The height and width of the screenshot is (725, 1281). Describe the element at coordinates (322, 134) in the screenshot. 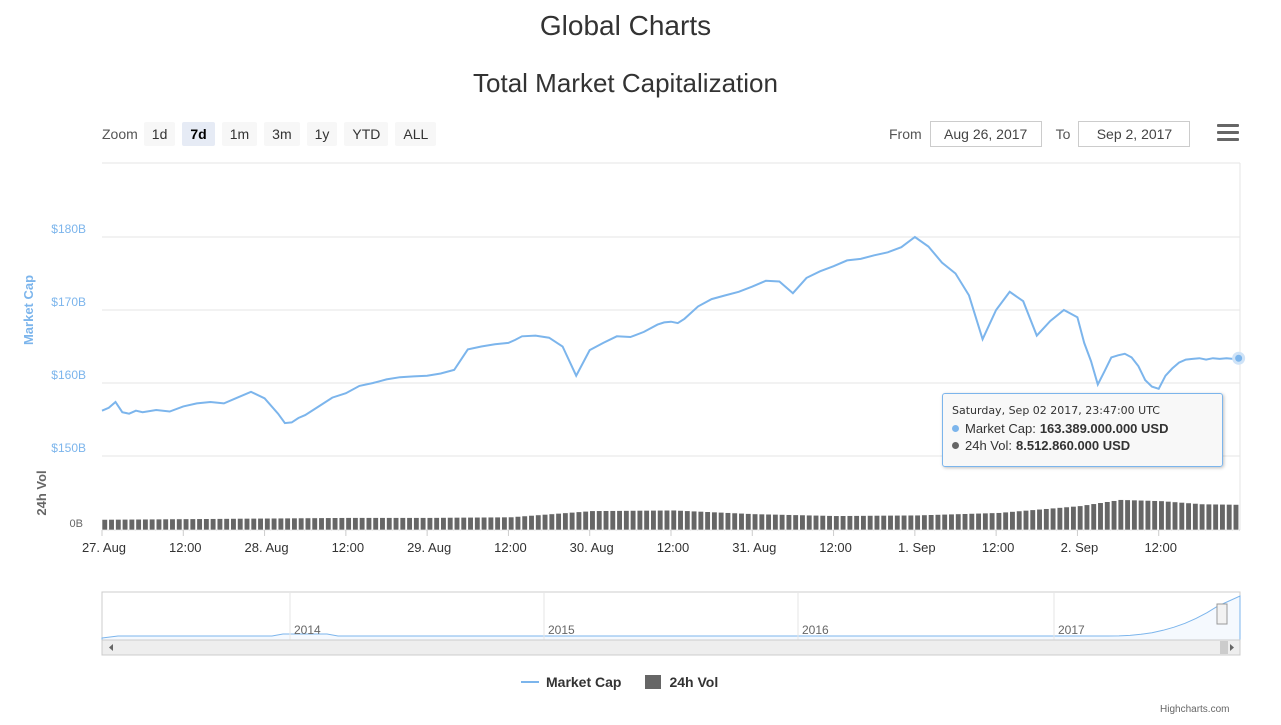

I see `zoom-1y-button: 1y` at that location.